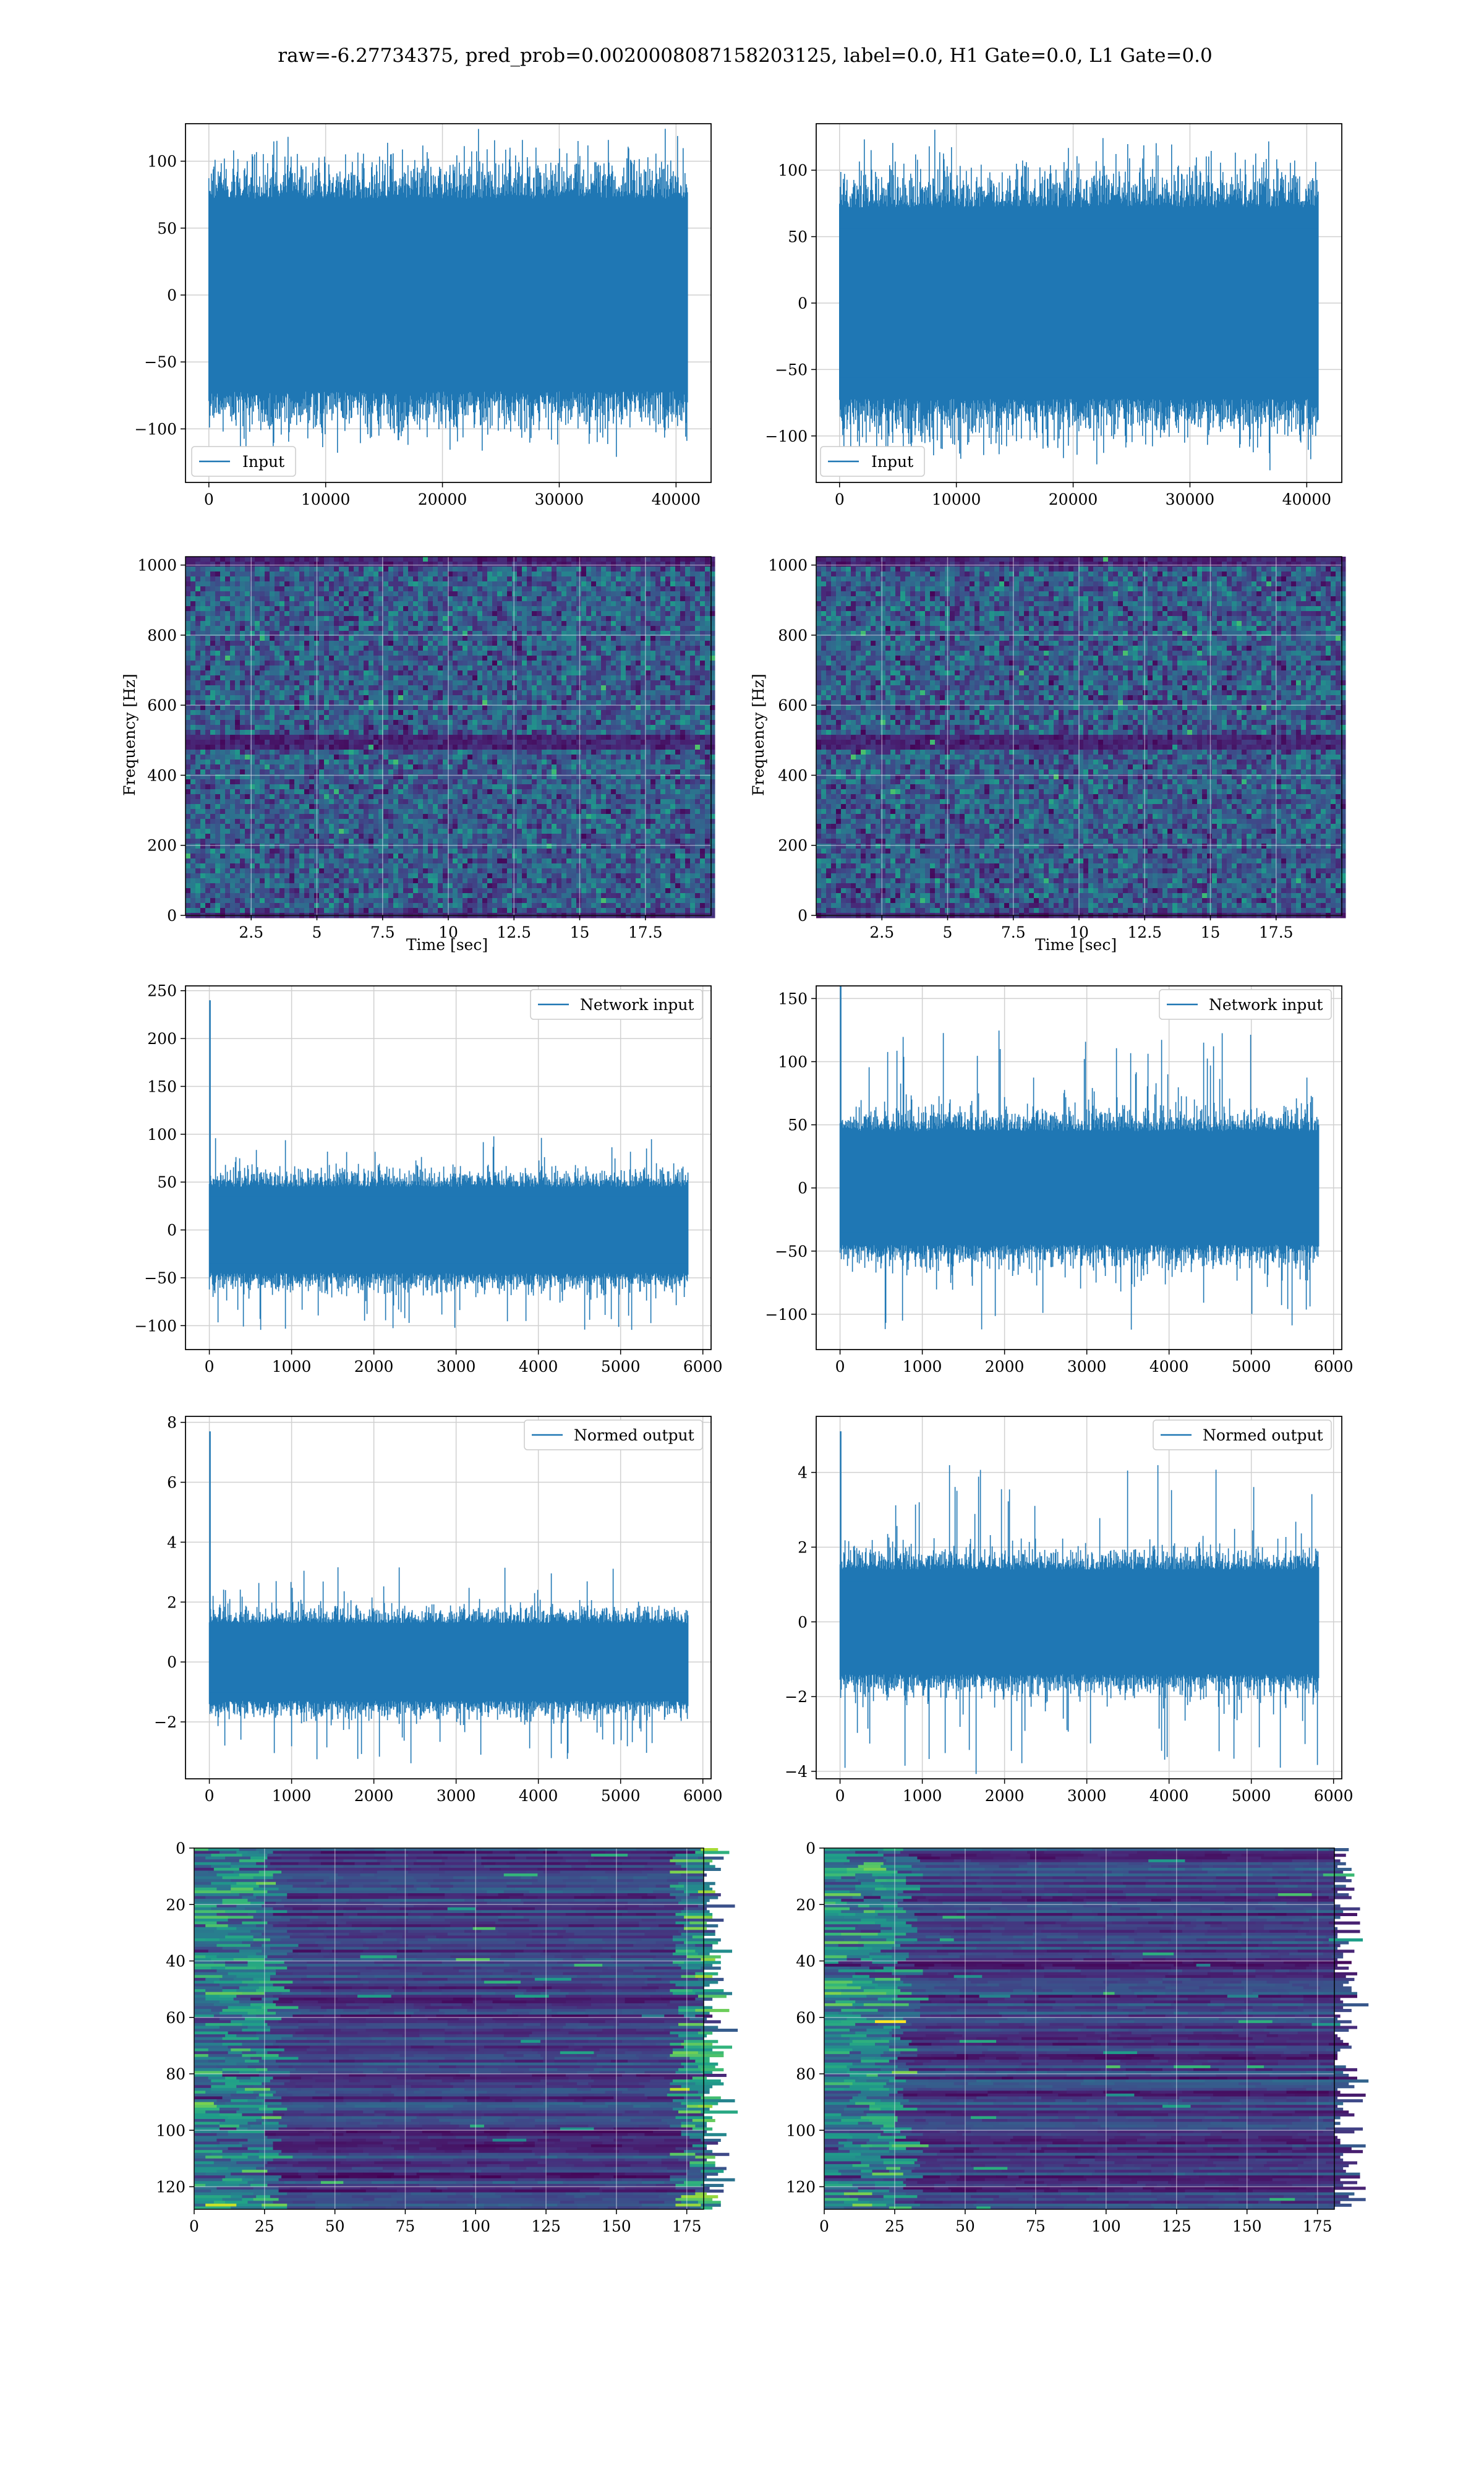  I want to click on x-tick-label: 7.5, so click(1013, 932).